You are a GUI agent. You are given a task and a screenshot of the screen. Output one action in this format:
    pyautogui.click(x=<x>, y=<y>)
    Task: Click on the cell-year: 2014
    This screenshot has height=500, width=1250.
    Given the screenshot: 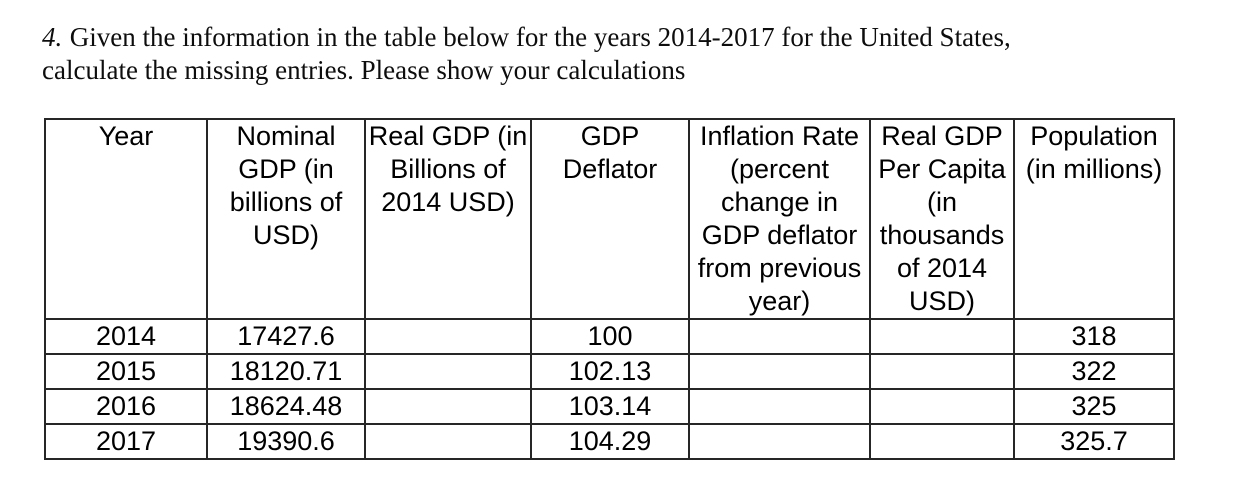 What is the action you would take?
    pyautogui.click(x=126, y=336)
    